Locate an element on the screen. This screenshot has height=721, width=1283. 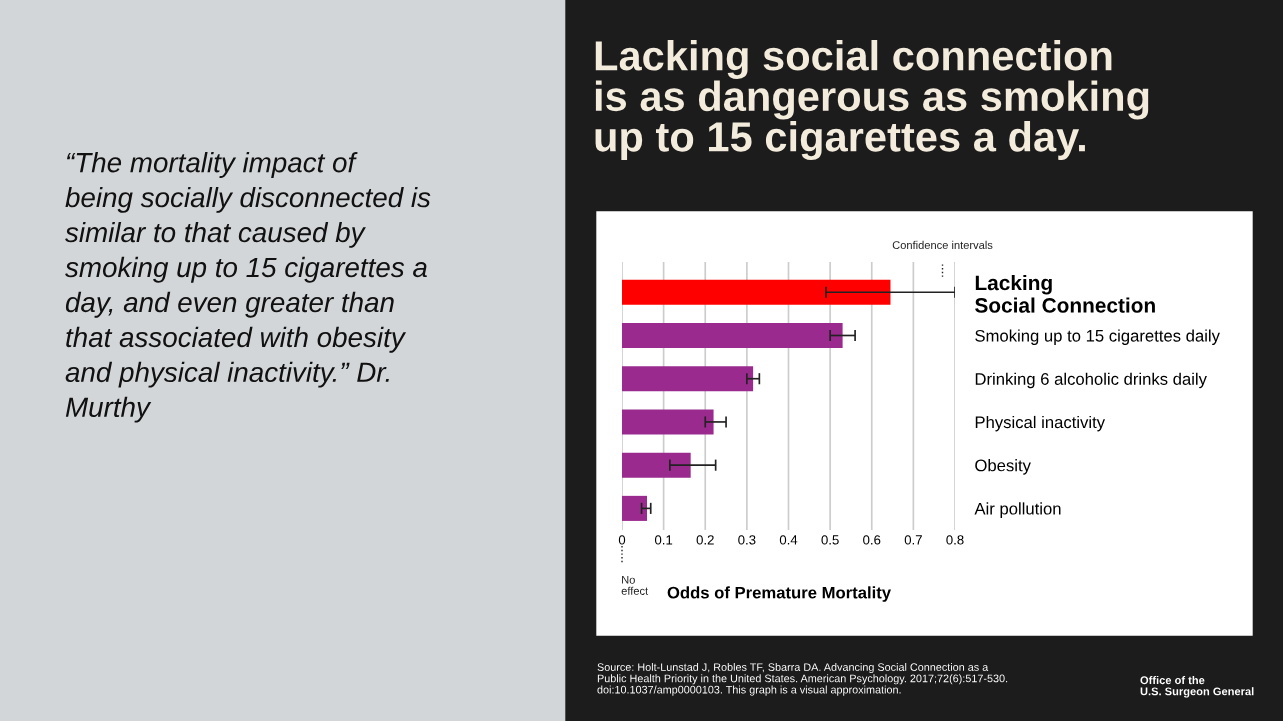
text: Confidence intervals is located at coordinates (942, 244).